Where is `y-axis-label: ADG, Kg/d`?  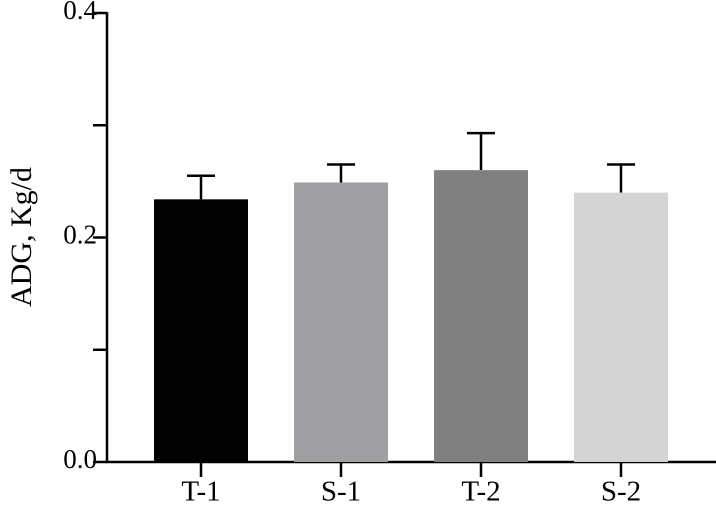 y-axis-label: ADG, Kg/d is located at coordinates (21, 237).